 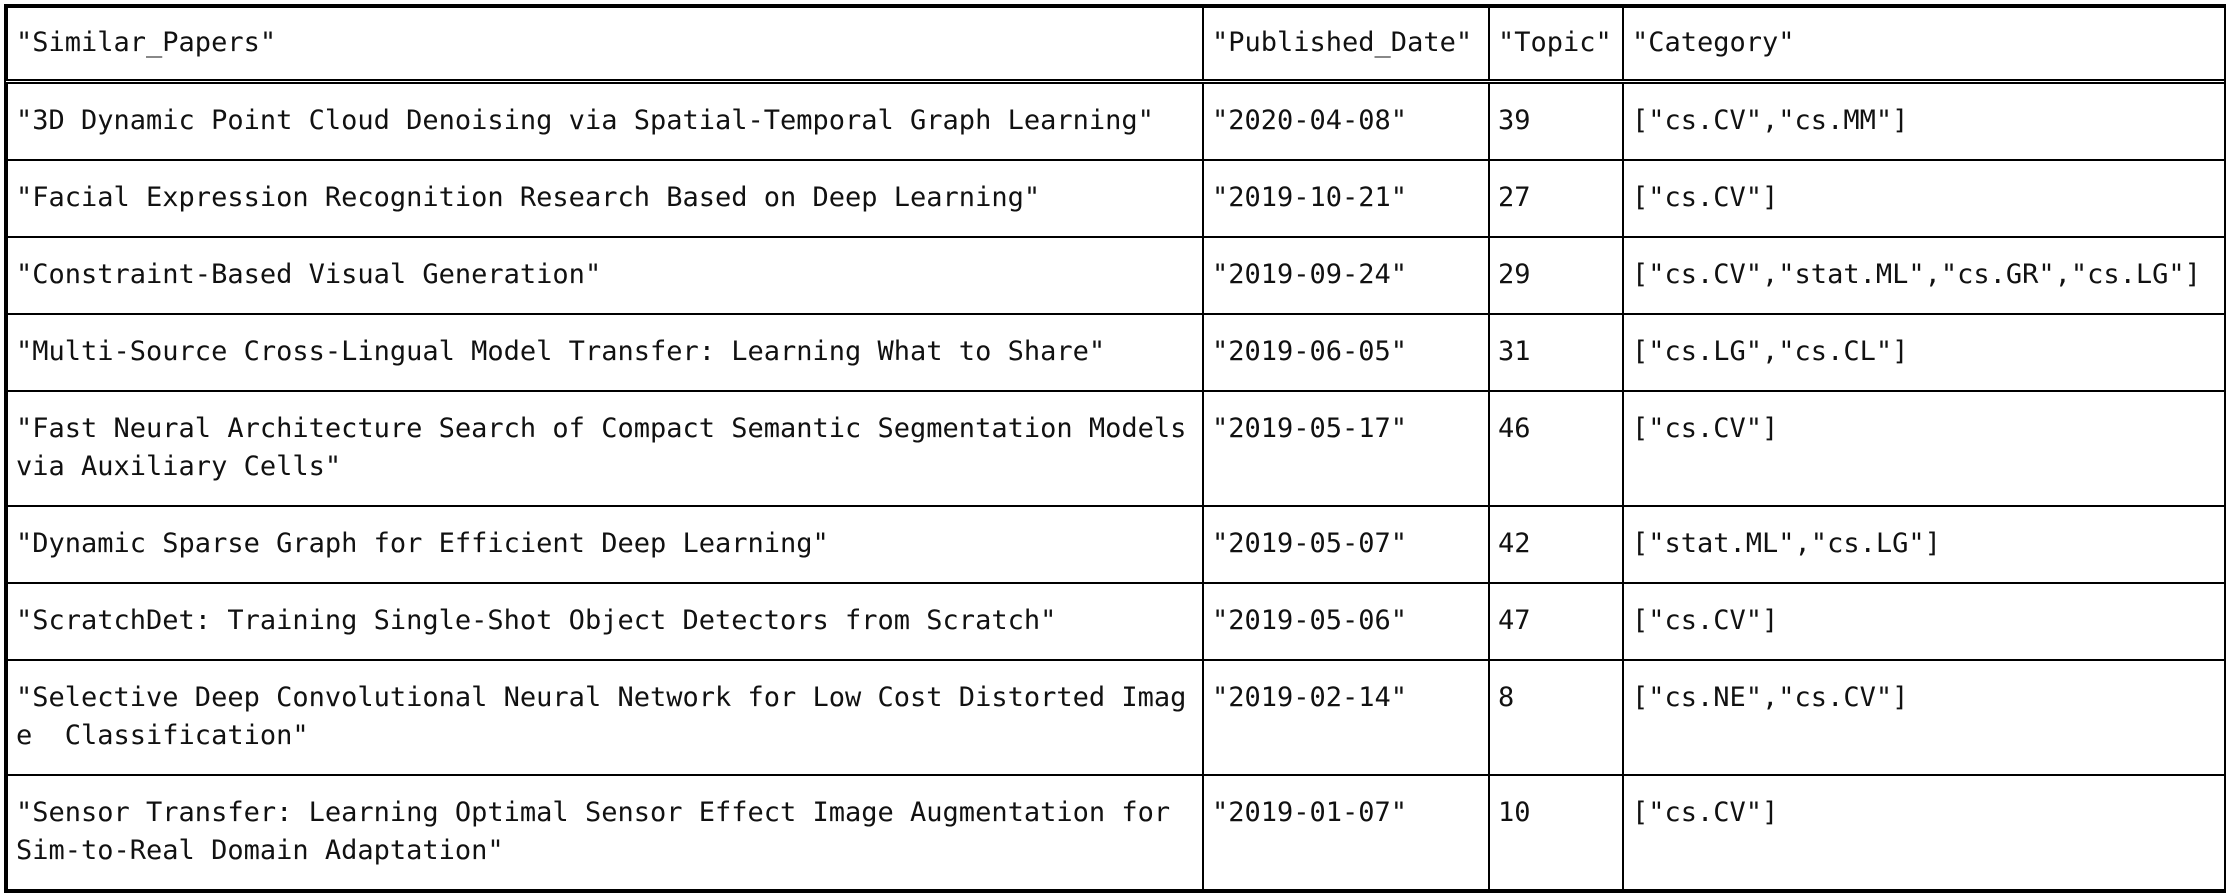 I want to click on cell-topic: 47, so click(x=1556, y=621).